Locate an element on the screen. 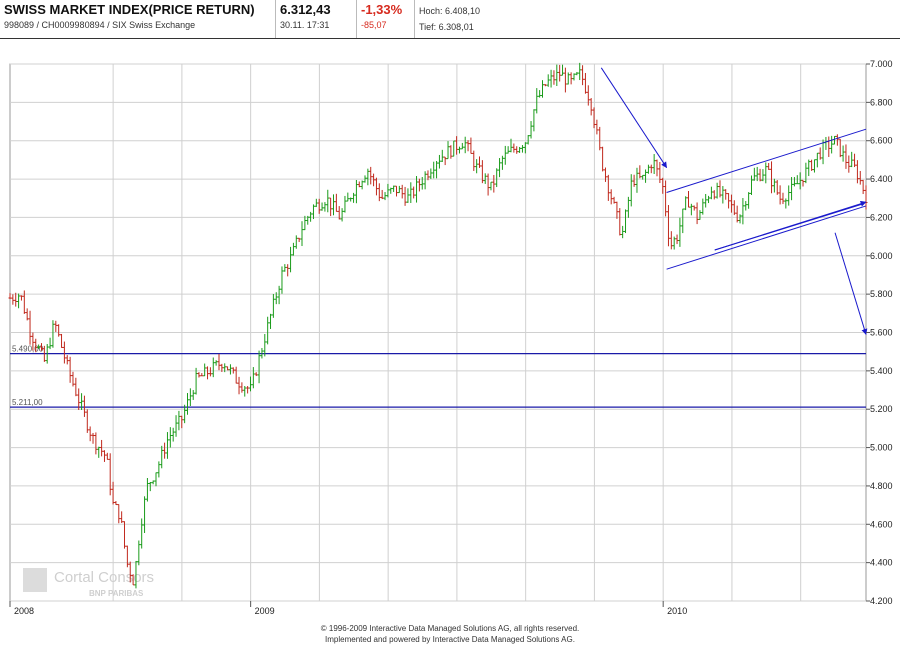 The image size is (900, 650). watermark-sub: BNP PARIBAS is located at coordinates (116, 593).